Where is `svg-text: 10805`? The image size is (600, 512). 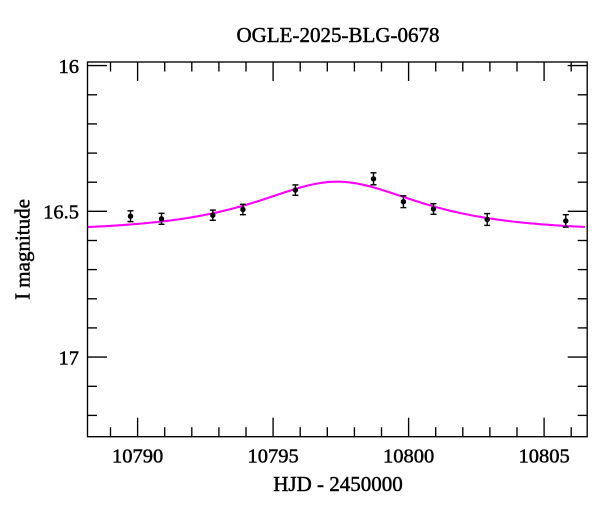 svg-text: 10805 is located at coordinates (543, 456).